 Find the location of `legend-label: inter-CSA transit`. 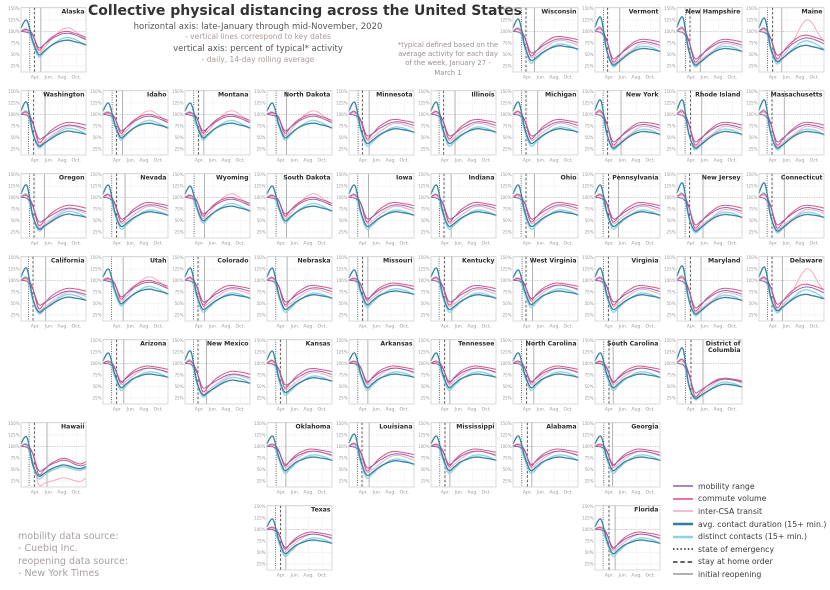

legend-label: inter-CSA transit is located at coordinates (730, 511).